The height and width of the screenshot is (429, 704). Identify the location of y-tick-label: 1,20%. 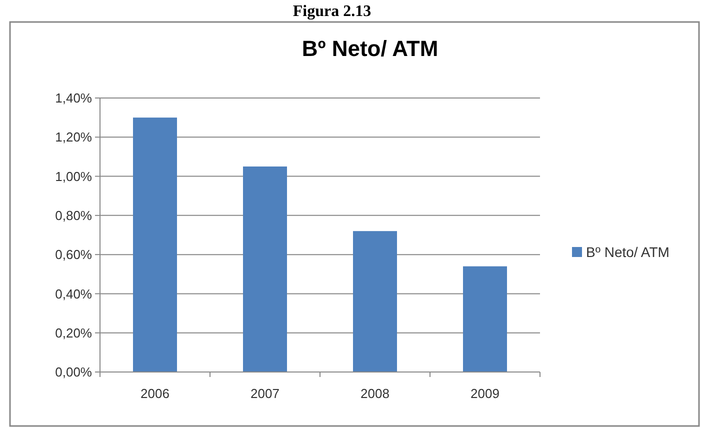
(73, 137).